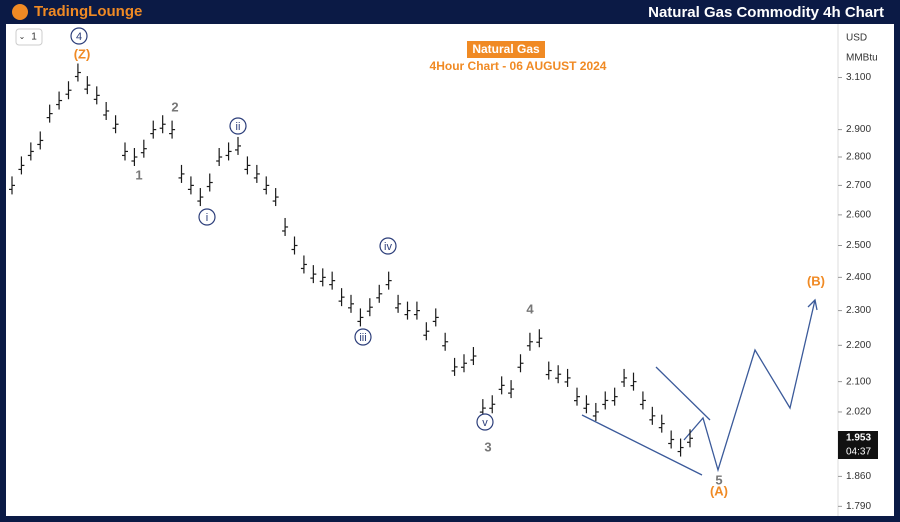  What do you see at coordinates (858, 157) in the screenshot?
I see `y-tick-label: 2.800` at bounding box center [858, 157].